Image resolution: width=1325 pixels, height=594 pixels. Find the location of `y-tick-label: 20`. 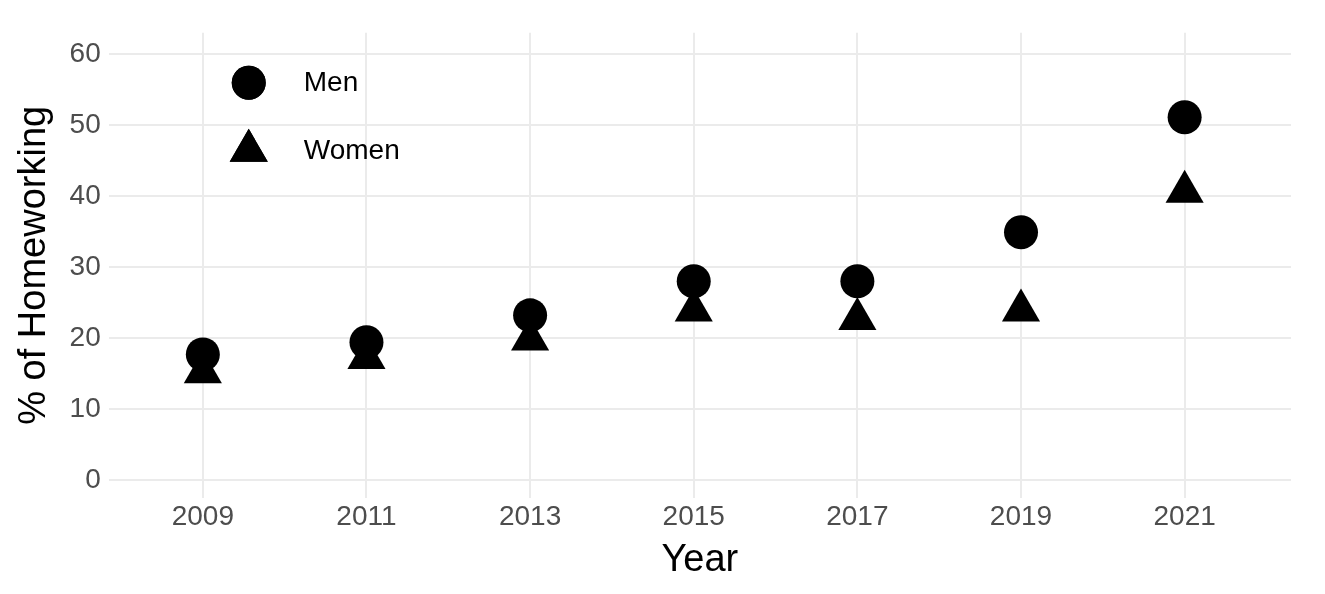

y-tick-label: 20 is located at coordinates (85, 336).